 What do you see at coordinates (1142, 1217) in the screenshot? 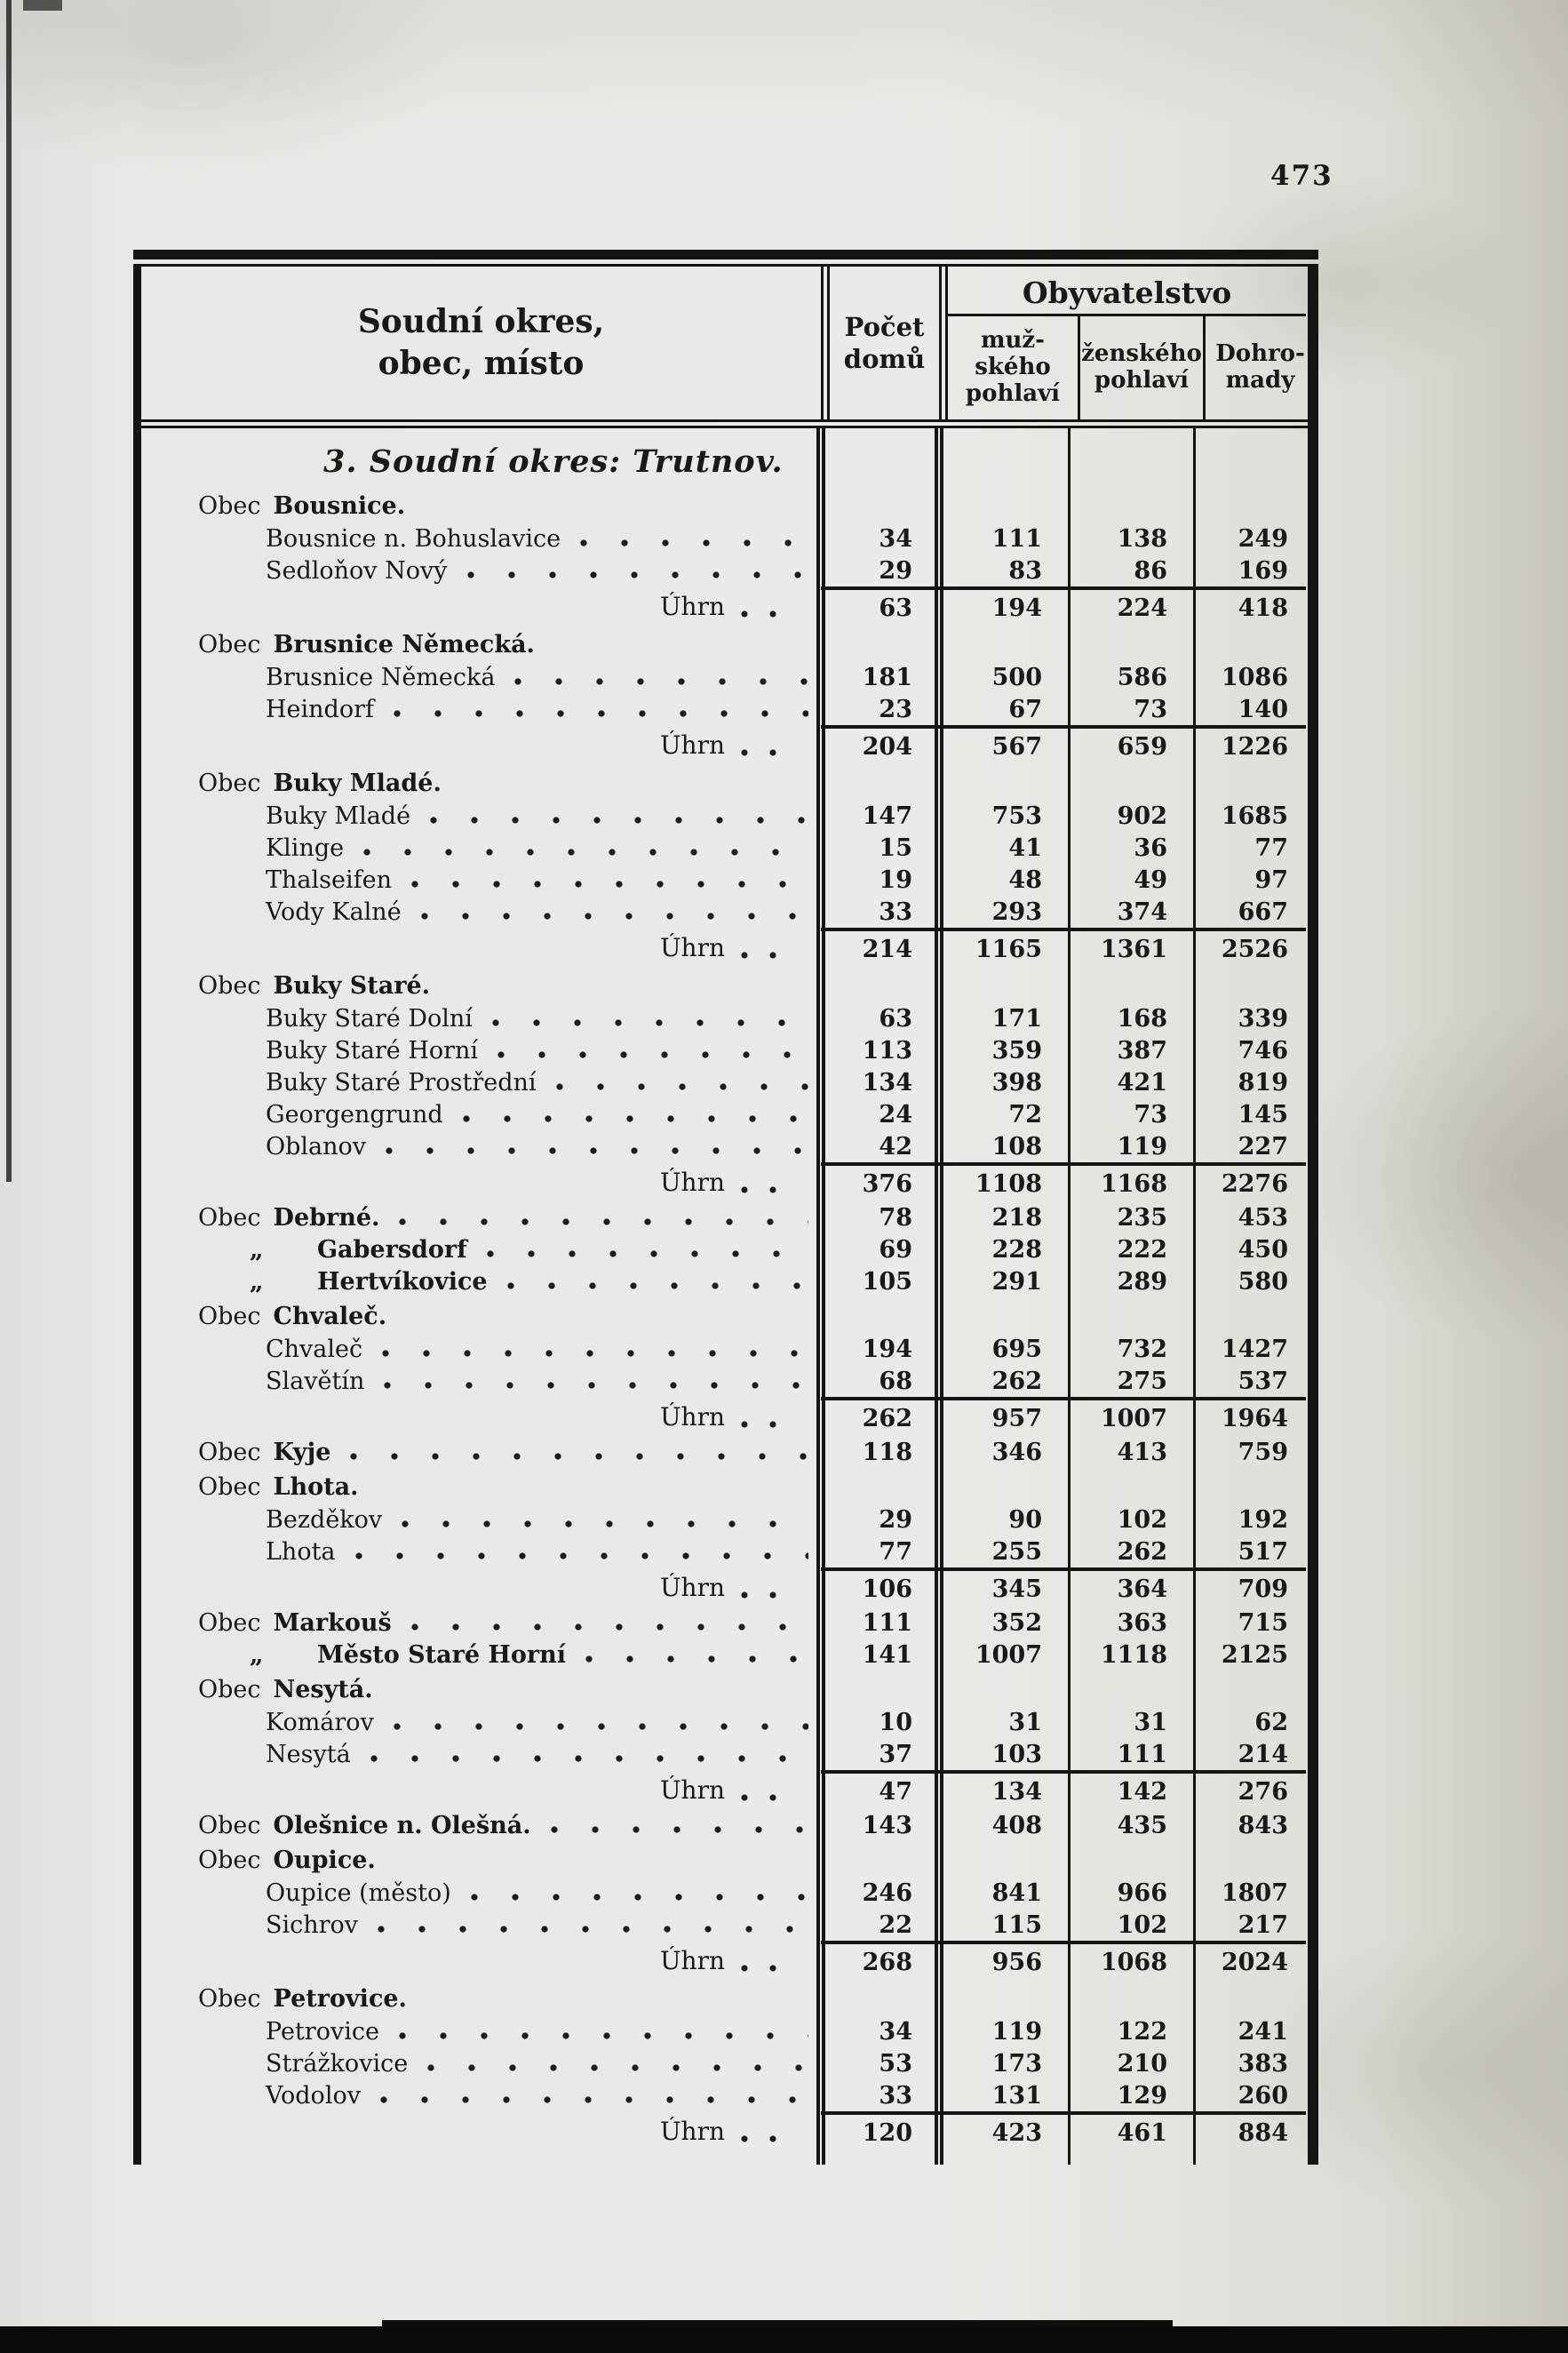
I see `cell-value: 235` at bounding box center [1142, 1217].